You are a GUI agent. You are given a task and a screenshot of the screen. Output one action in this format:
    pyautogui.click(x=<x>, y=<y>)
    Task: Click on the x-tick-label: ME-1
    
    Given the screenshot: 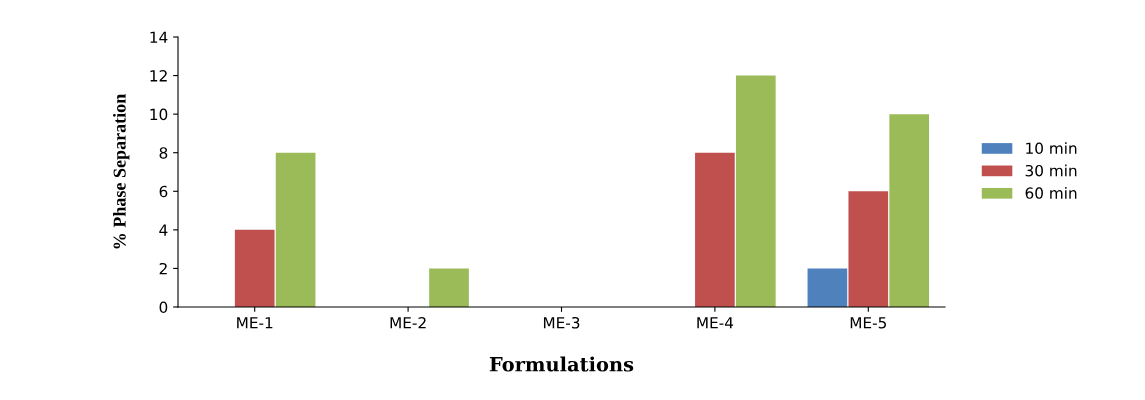 What is the action you would take?
    pyautogui.click(x=255, y=323)
    